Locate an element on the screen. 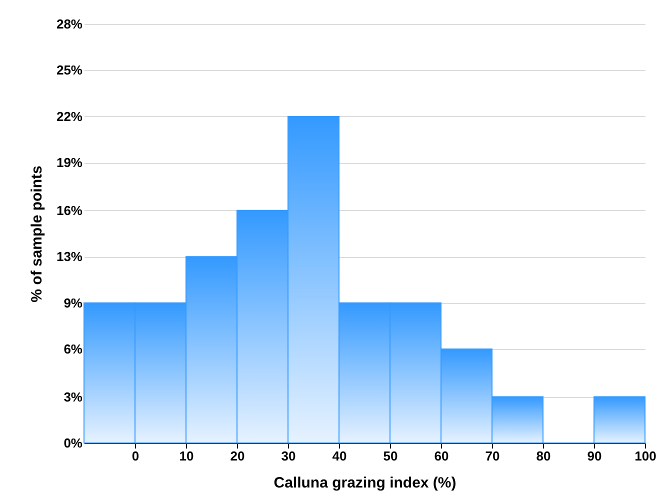  y-tick-label: 25% is located at coordinates (69, 70).